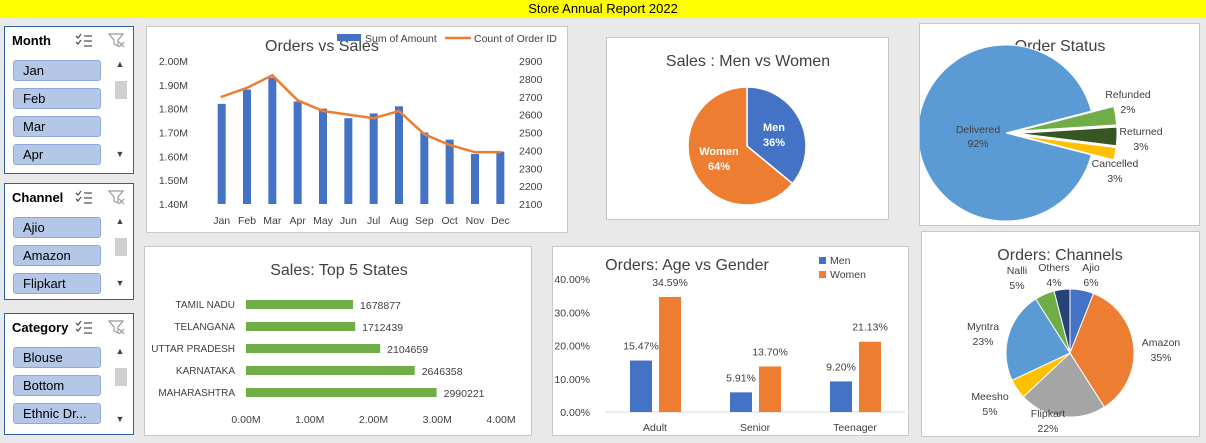 This screenshot has width=1206, height=443. What do you see at coordinates (531, 80) in the screenshot?
I see `y2-tick-label: 2800` at bounding box center [531, 80].